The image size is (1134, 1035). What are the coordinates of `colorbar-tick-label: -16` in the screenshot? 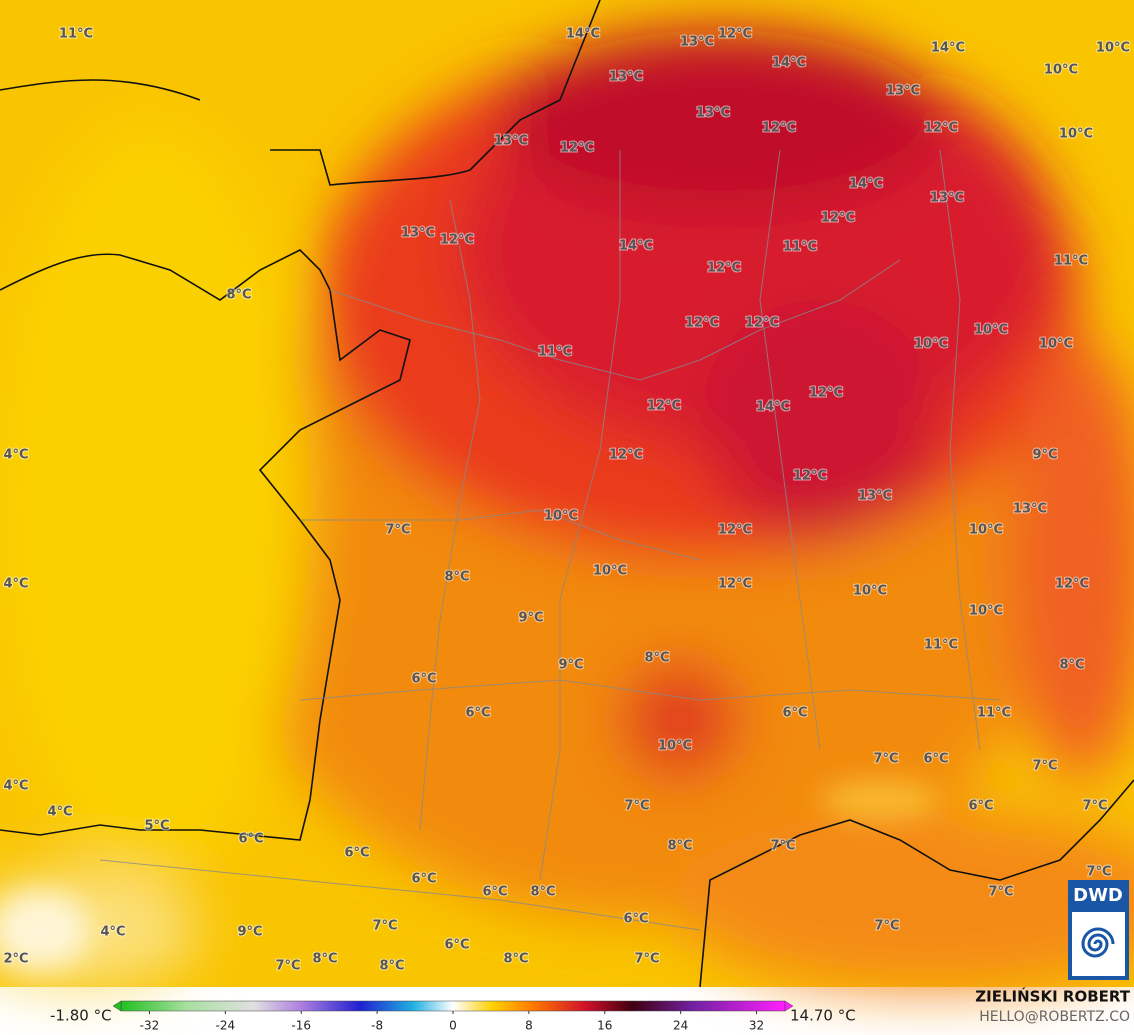 It's located at (301, 1026).